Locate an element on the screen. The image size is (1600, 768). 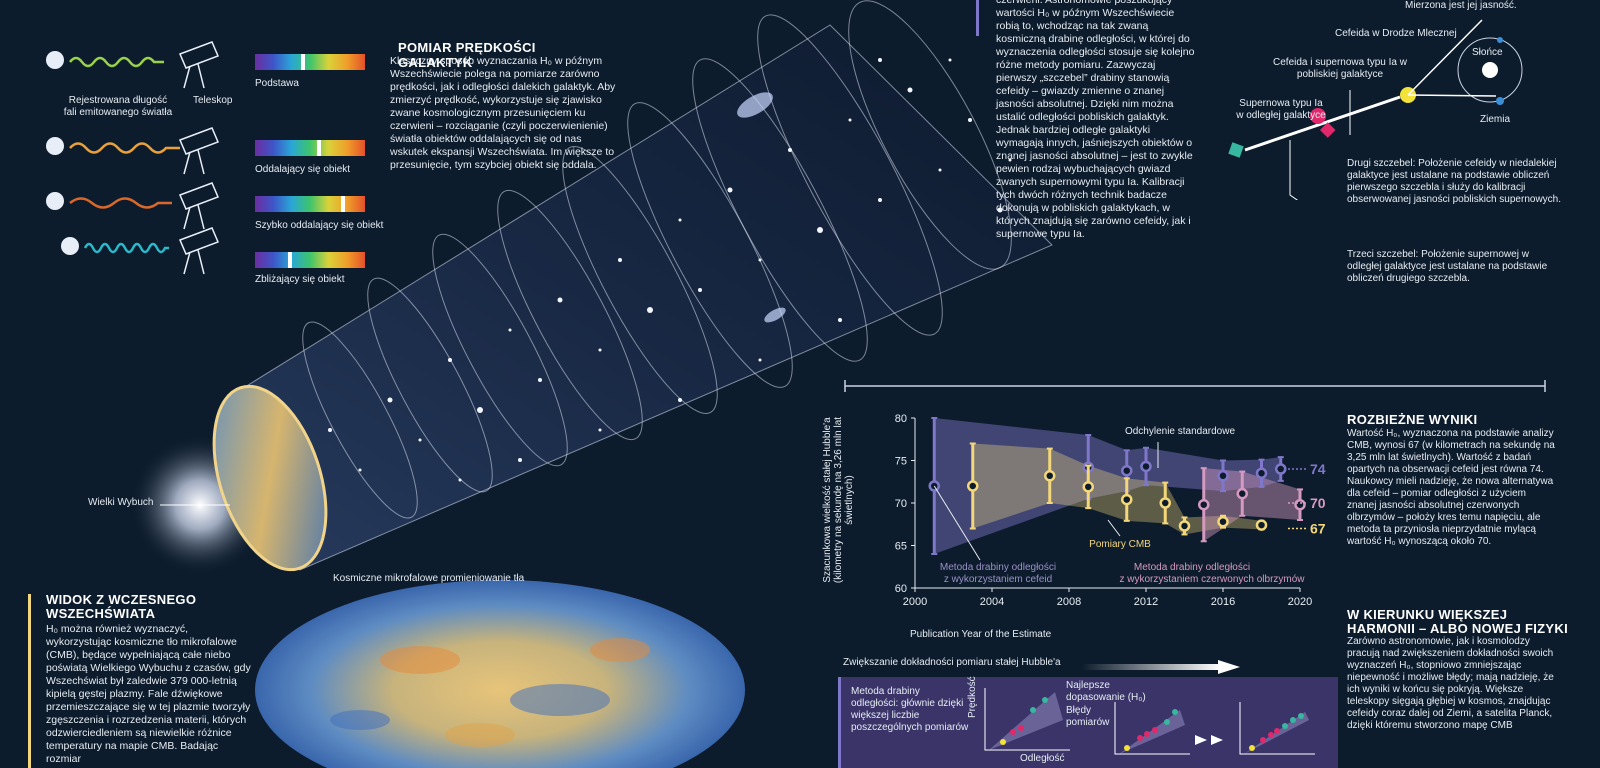
galaxy-speed-title: POMIAR PRĘDKOŚCI GALAKTYK is located at coordinates (467, 55).